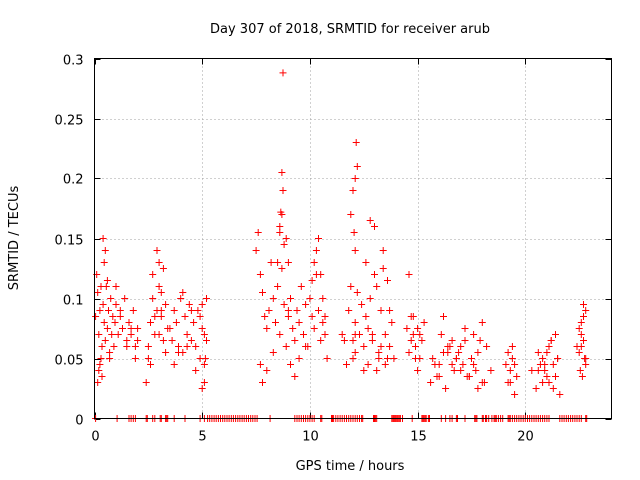 This screenshot has height=480, width=640. I want to click on x-tick-labels: 0 5 10 15 20, so click(312, 437).